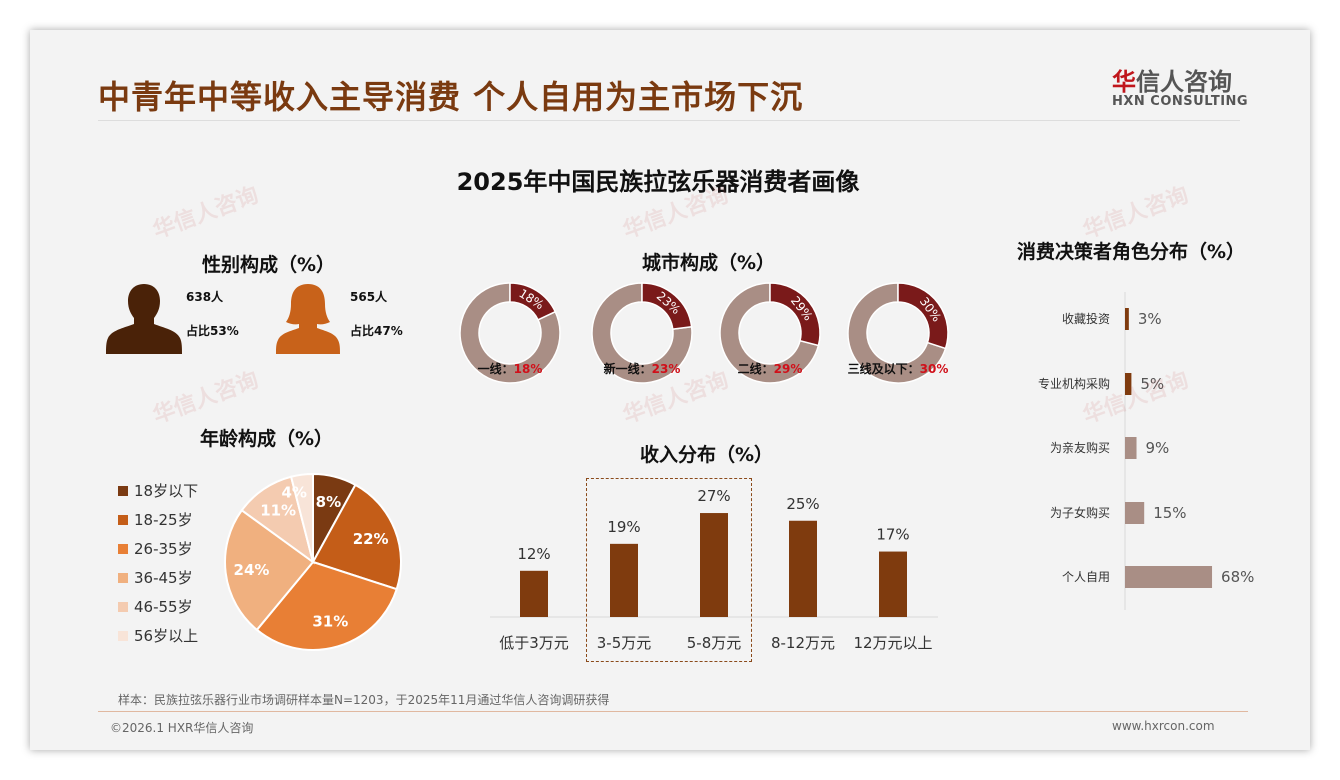  I want to click on legend-item: 18岁以下, so click(158, 490).